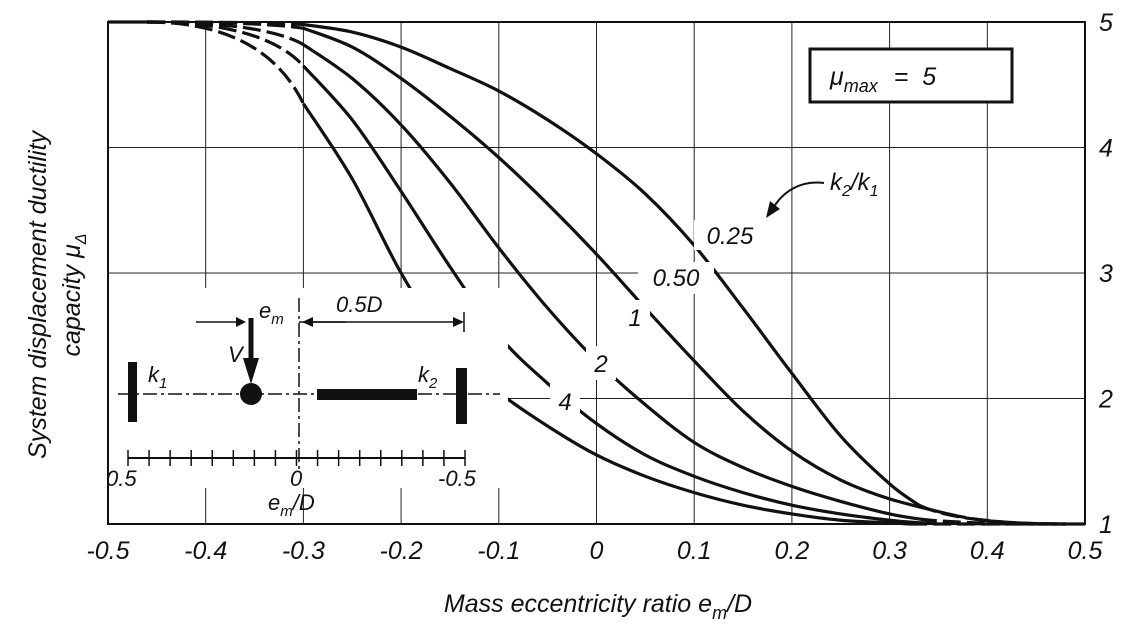  I want to click on y-tick-label: 1, so click(1106, 525).